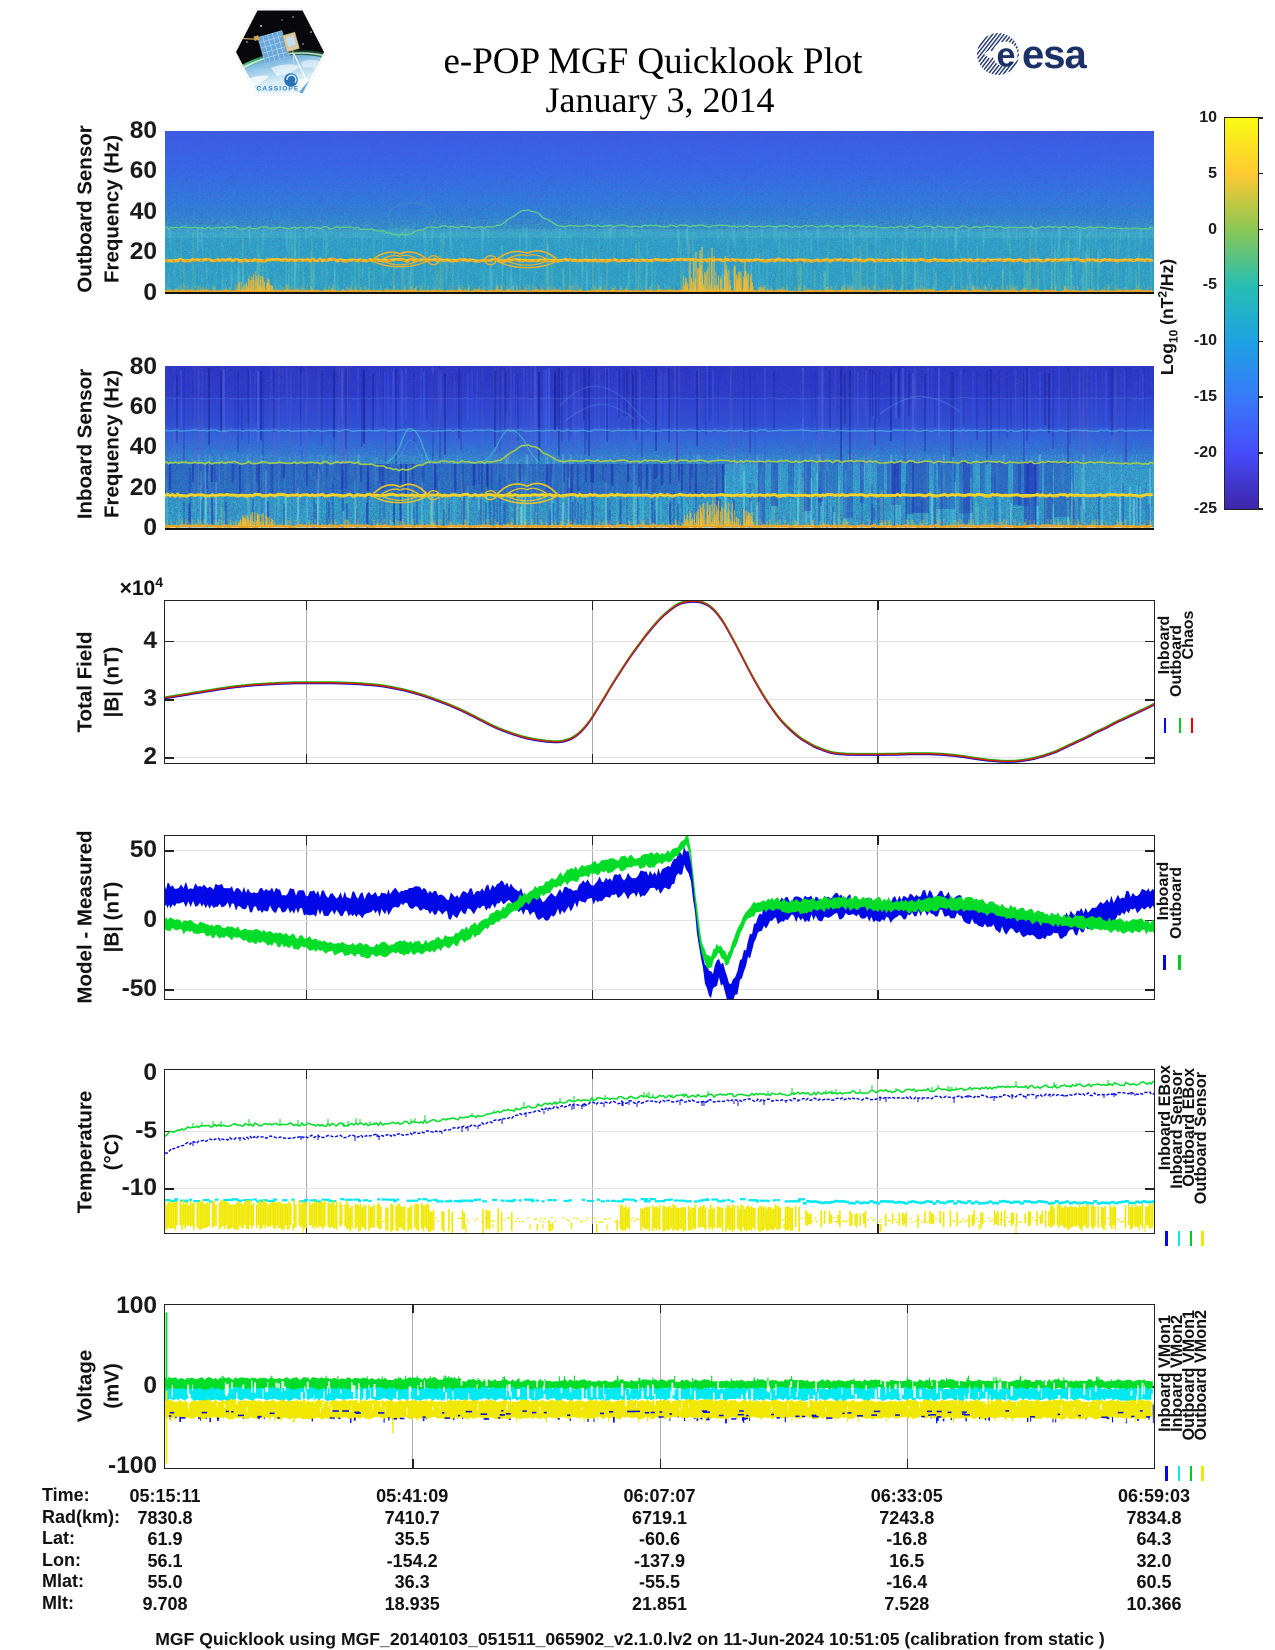 Image resolution: width=1275 pixels, height=1650 pixels. What do you see at coordinates (1054, 55) in the screenshot?
I see `svg-text: esa` at bounding box center [1054, 55].